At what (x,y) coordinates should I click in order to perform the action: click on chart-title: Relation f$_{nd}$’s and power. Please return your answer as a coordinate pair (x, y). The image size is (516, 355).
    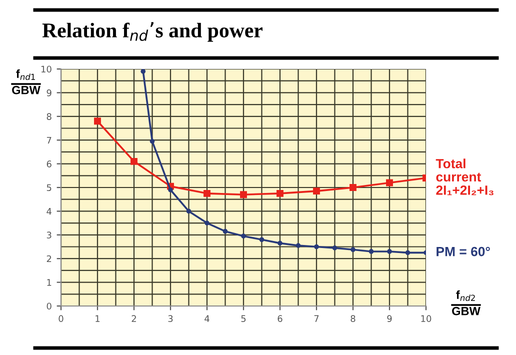
    Looking at the image, I should click on (152, 32).